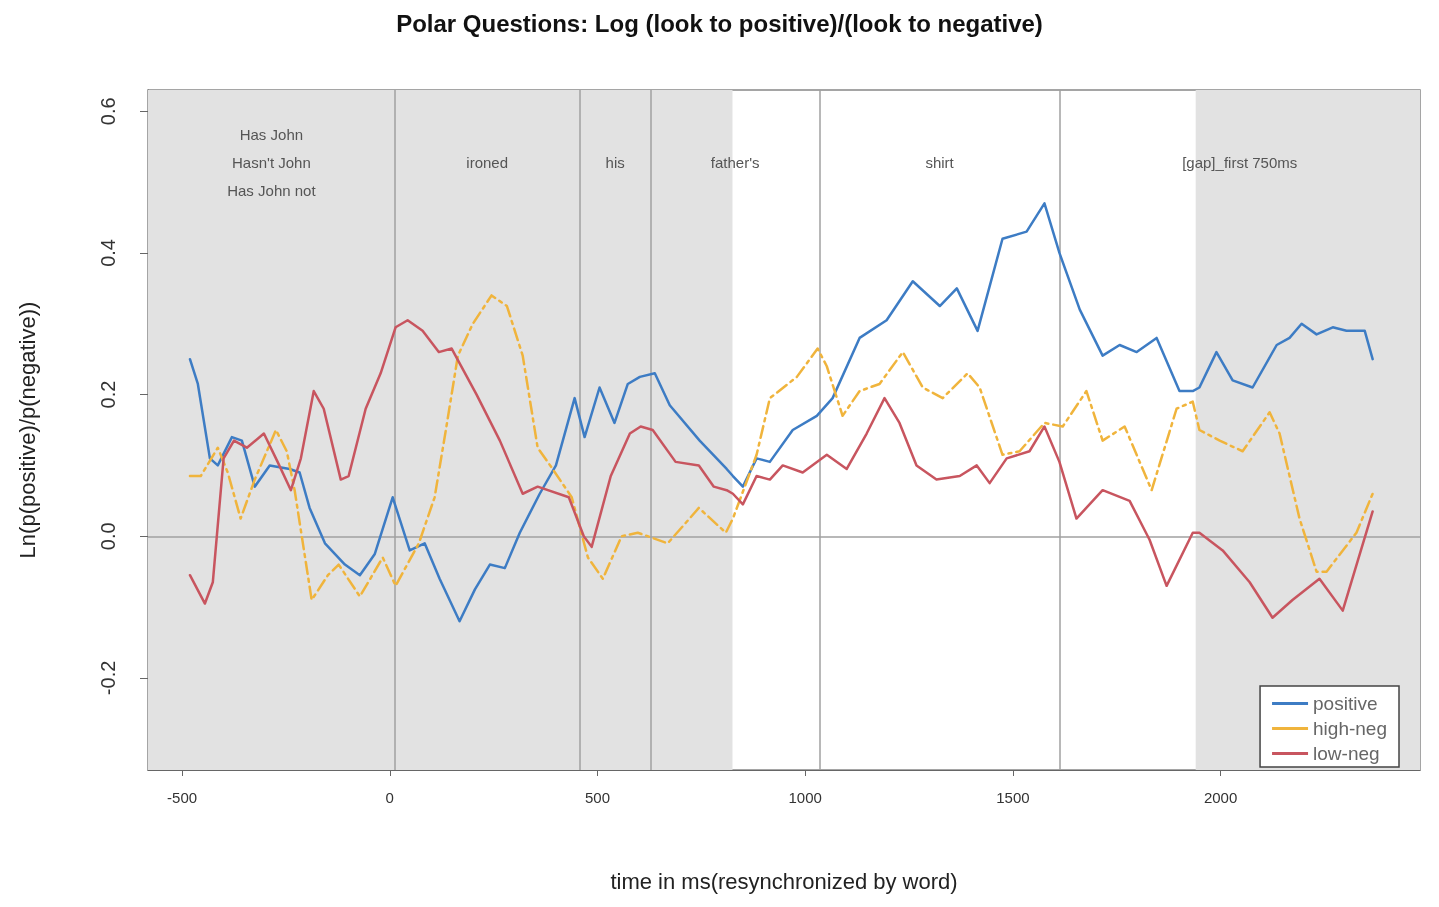  What do you see at coordinates (108, 394) in the screenshot?
I see `y-tick-label: 0.2` at bounding box center [108, 394].